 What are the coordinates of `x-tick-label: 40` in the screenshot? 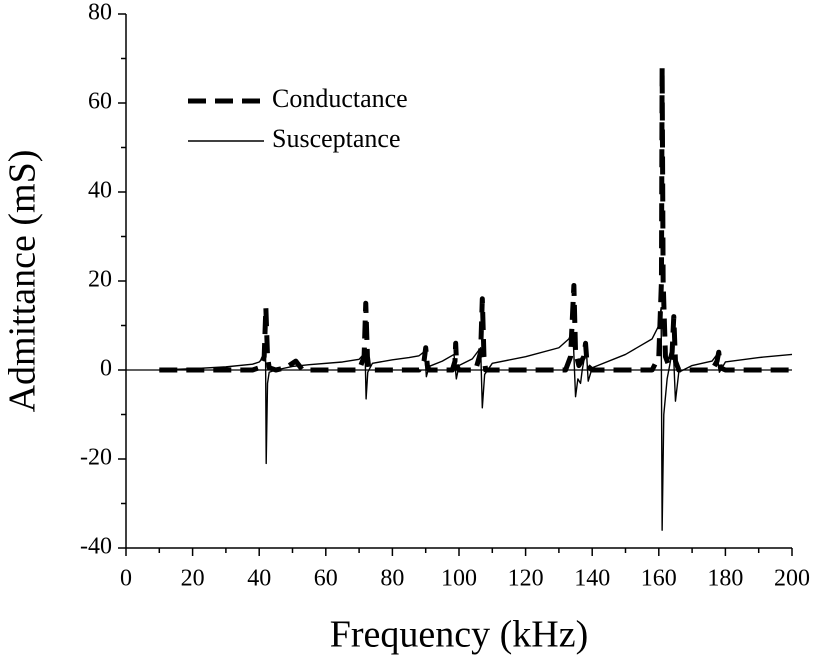 It's located at (259, 579).